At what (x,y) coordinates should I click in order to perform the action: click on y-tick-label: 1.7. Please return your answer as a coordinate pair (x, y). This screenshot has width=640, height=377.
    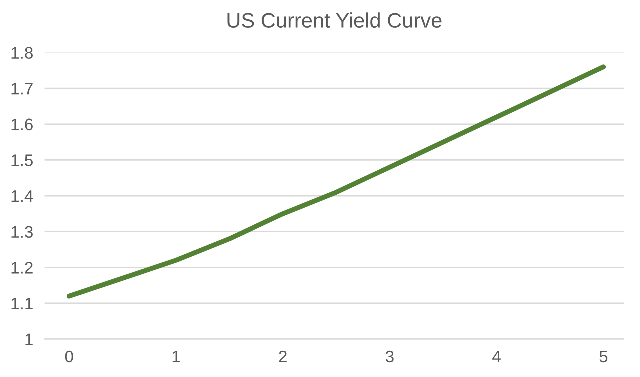
    Looking at the image, I should click on (22, 89).